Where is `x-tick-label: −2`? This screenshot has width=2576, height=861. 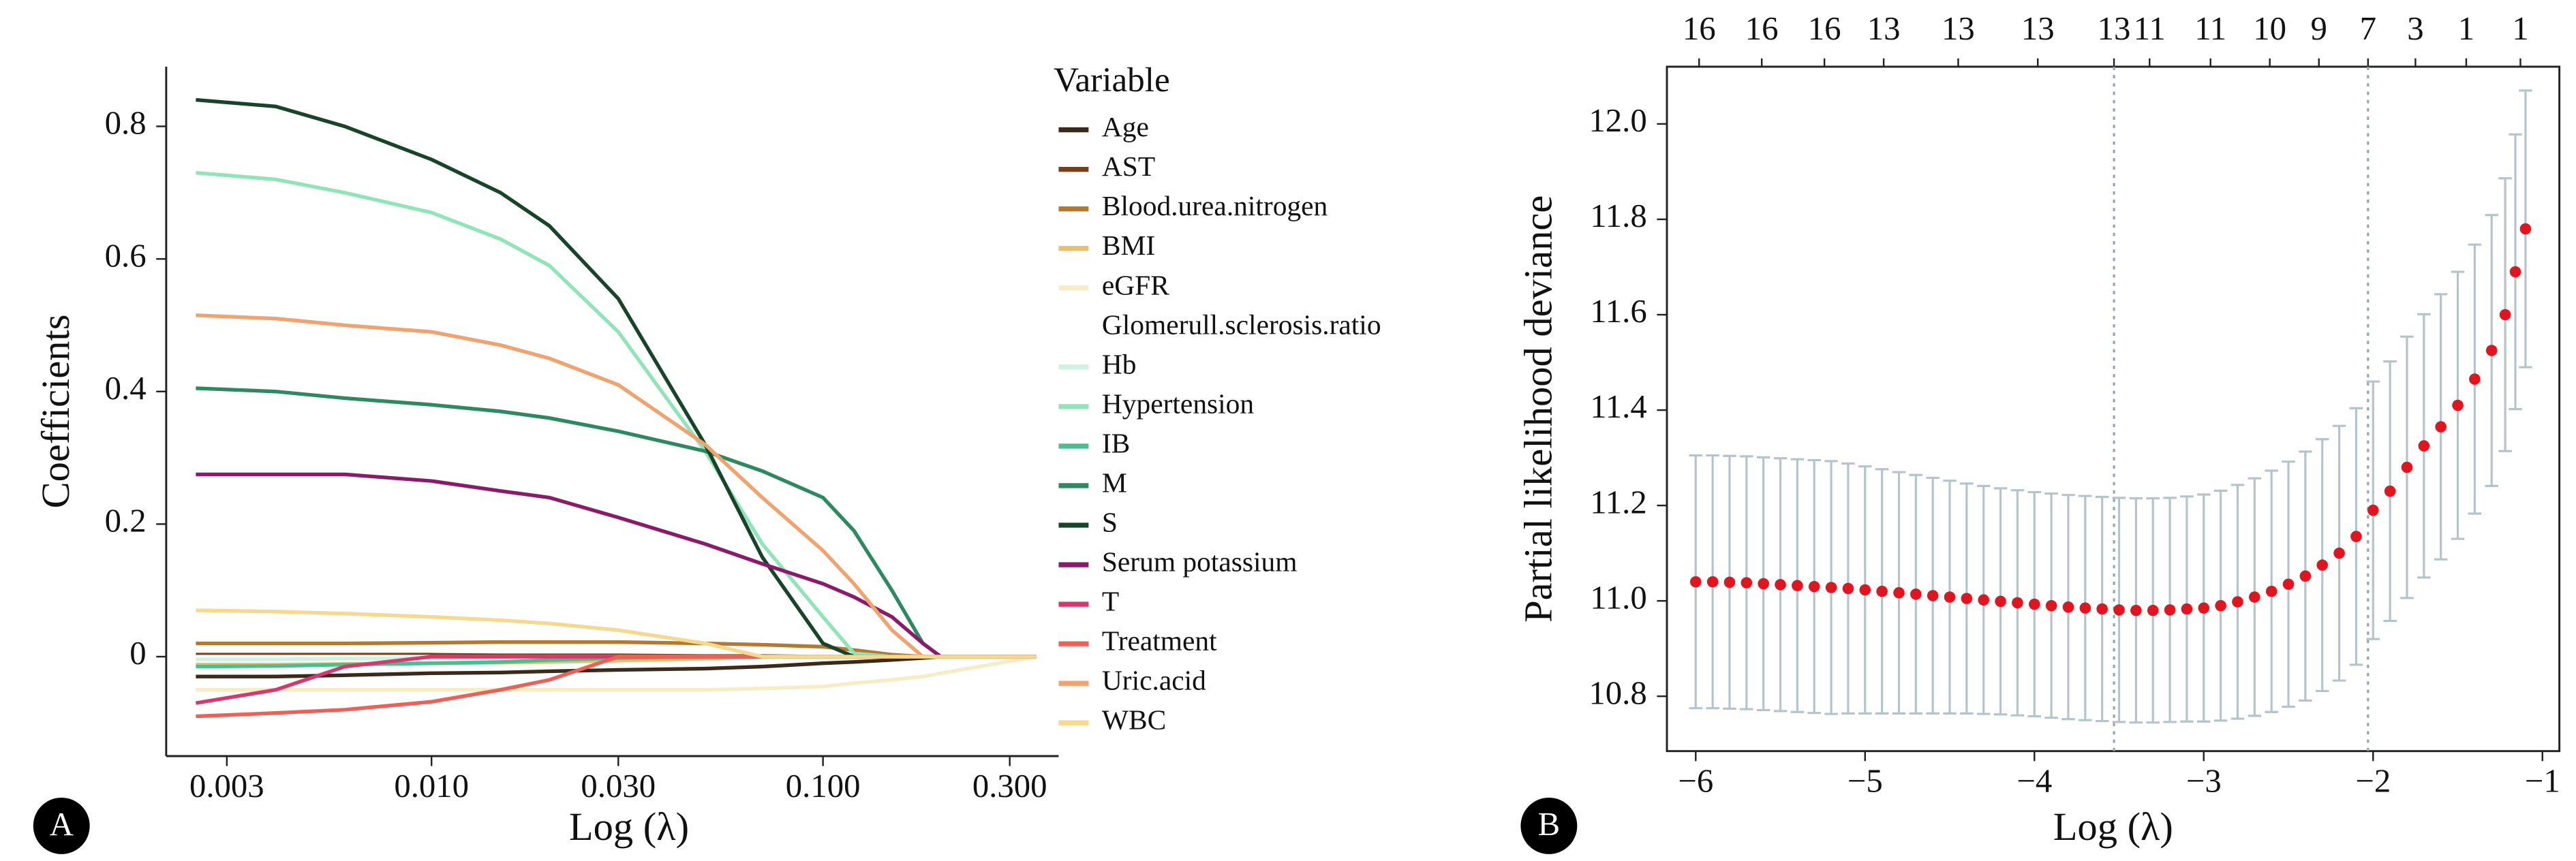
x-tick-label: −2 is located at coordinates (2373, 781).